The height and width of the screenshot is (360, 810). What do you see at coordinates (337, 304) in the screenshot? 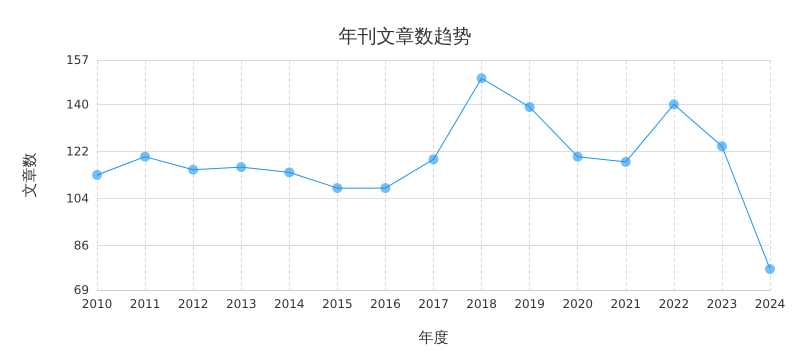
I see `x-tick-label: 2015` at bounding box center [337, 304].